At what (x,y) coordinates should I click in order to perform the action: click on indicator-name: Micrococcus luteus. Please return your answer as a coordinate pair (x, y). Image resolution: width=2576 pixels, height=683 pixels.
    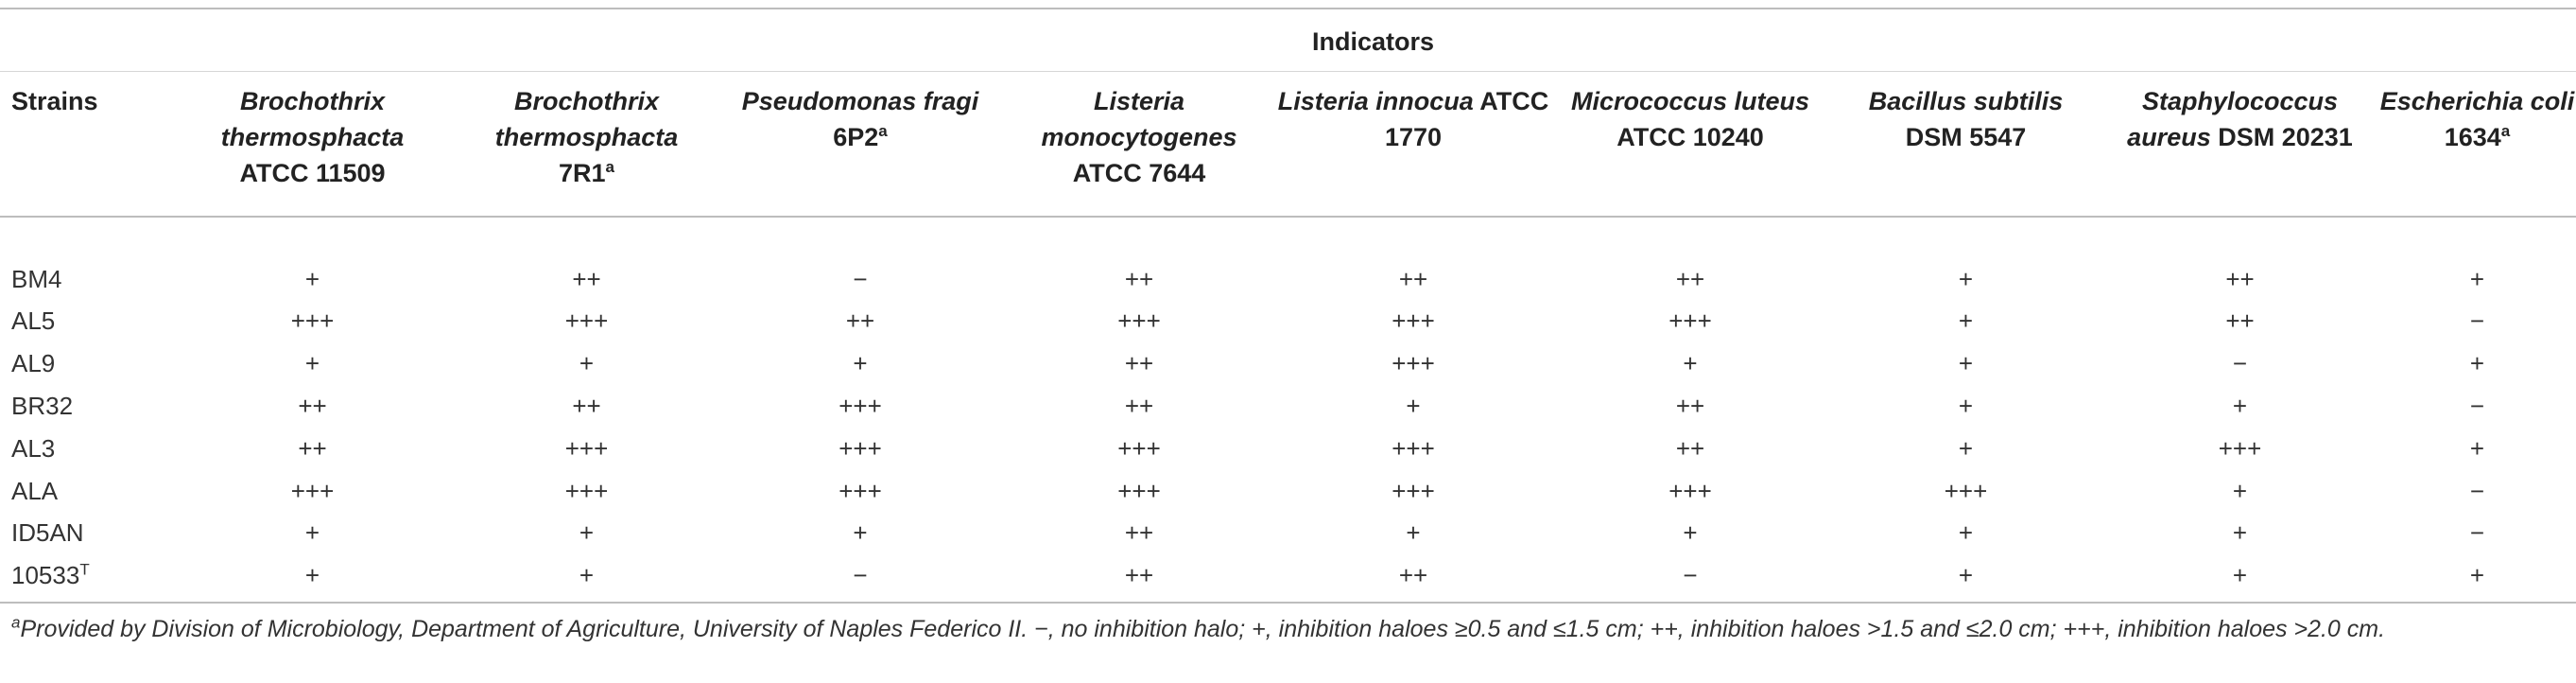
    Looking at the image, I should click on (1690, 101).